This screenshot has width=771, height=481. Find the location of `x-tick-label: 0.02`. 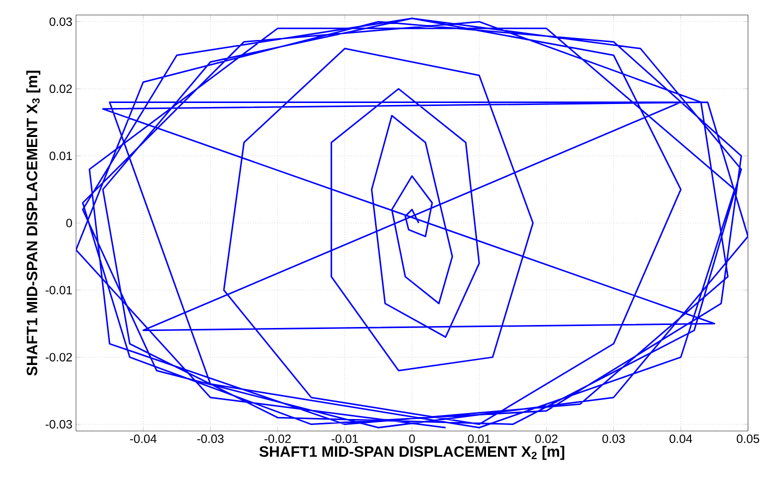

x-tick-label: 0.02 is located at coordinates (546, 439).